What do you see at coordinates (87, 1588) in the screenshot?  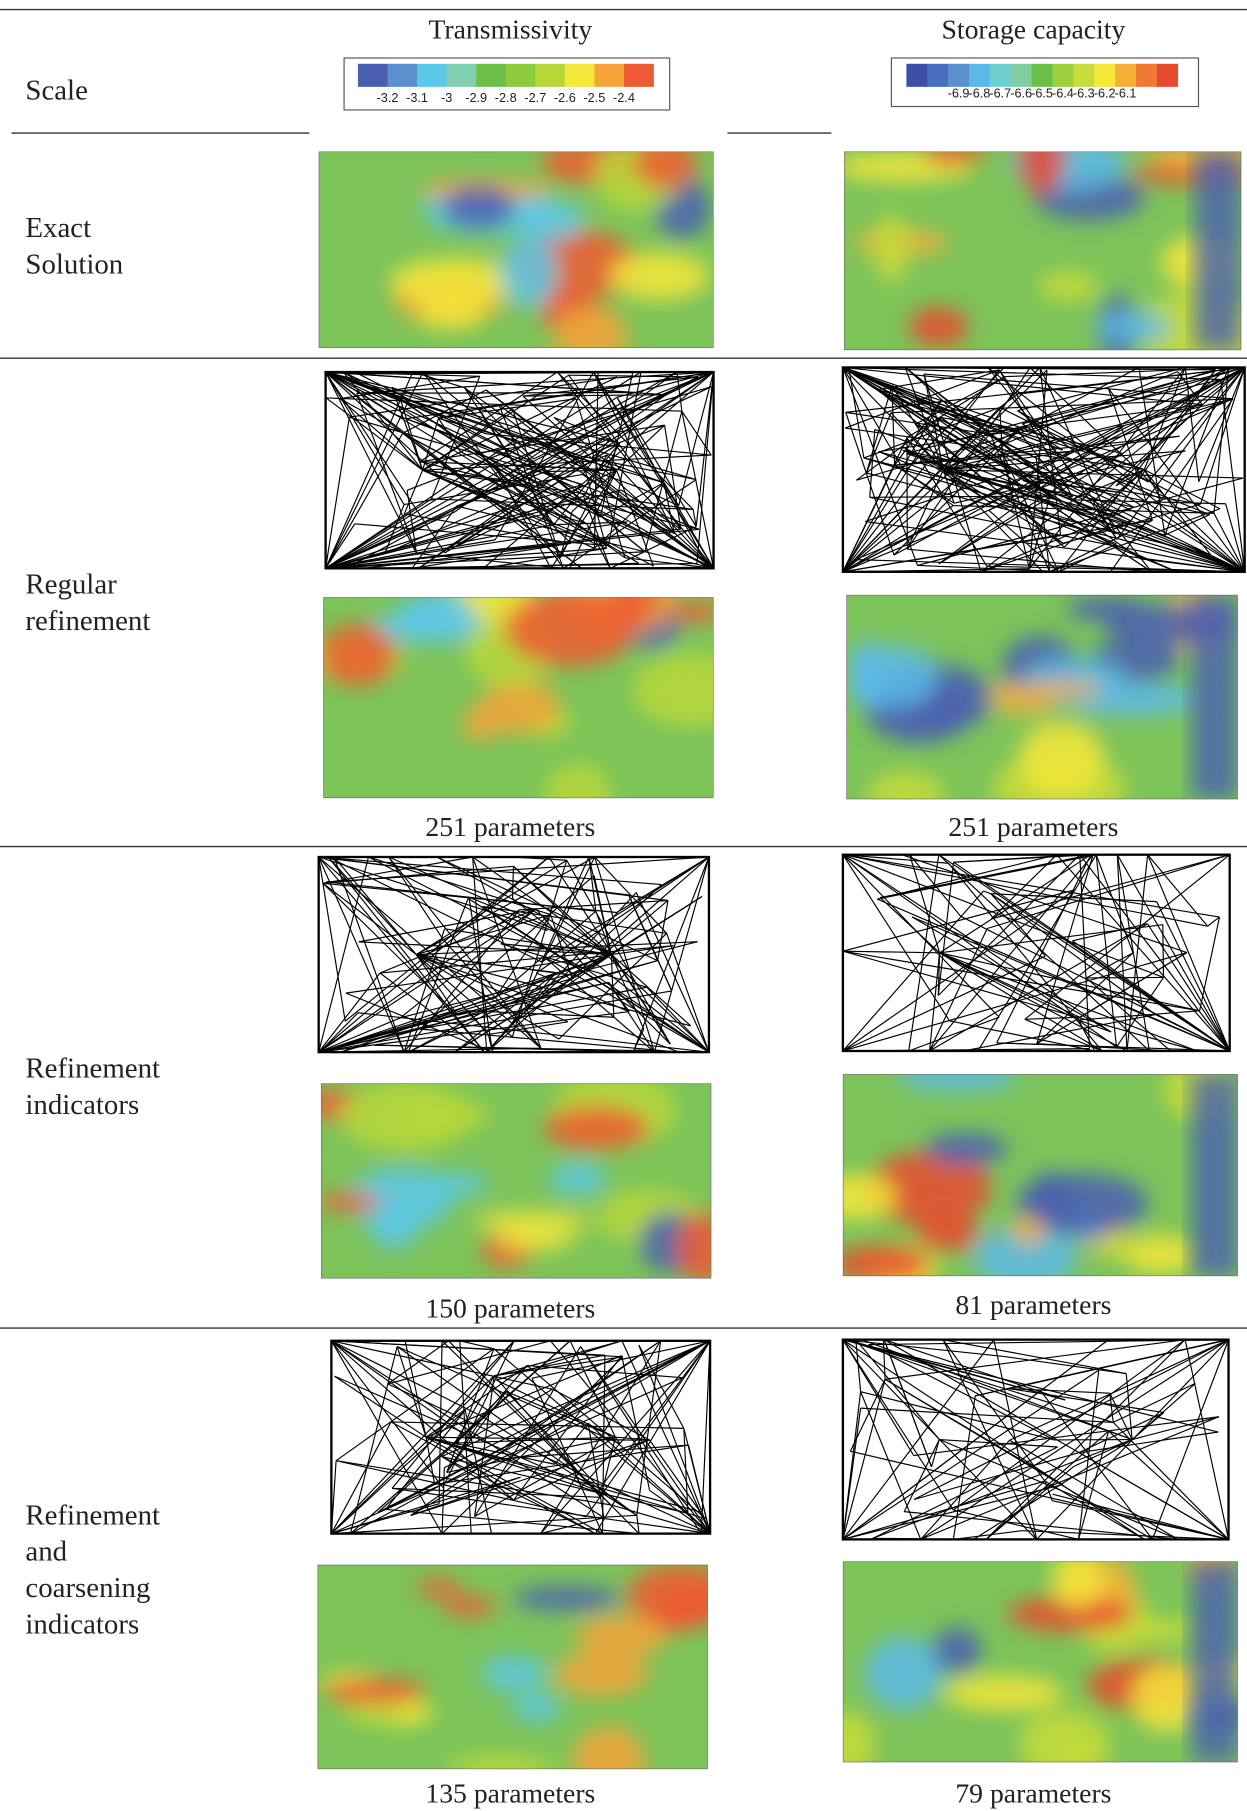 I see `row-label: coarsening` at bounding box center [87, 1588].